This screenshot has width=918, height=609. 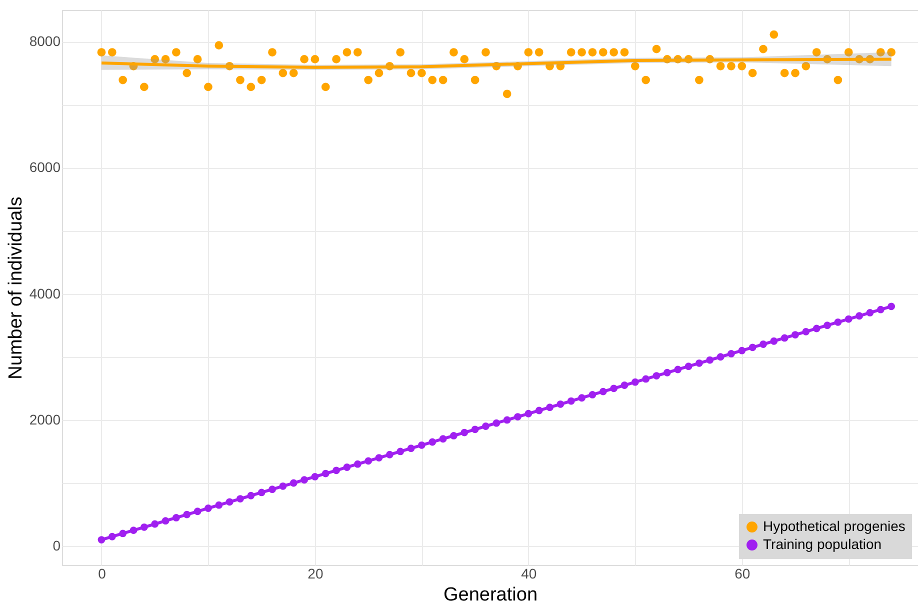 I want to click on x-tick-label: 60, so click(x=742, y=574).